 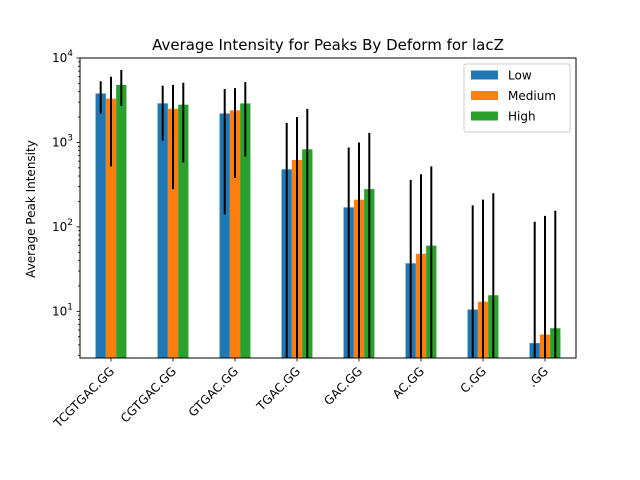 What do you see at coordinates (62, 226) in the screenshot?
I see `y-tick-label: 10²` at bounding box center [62, 226].